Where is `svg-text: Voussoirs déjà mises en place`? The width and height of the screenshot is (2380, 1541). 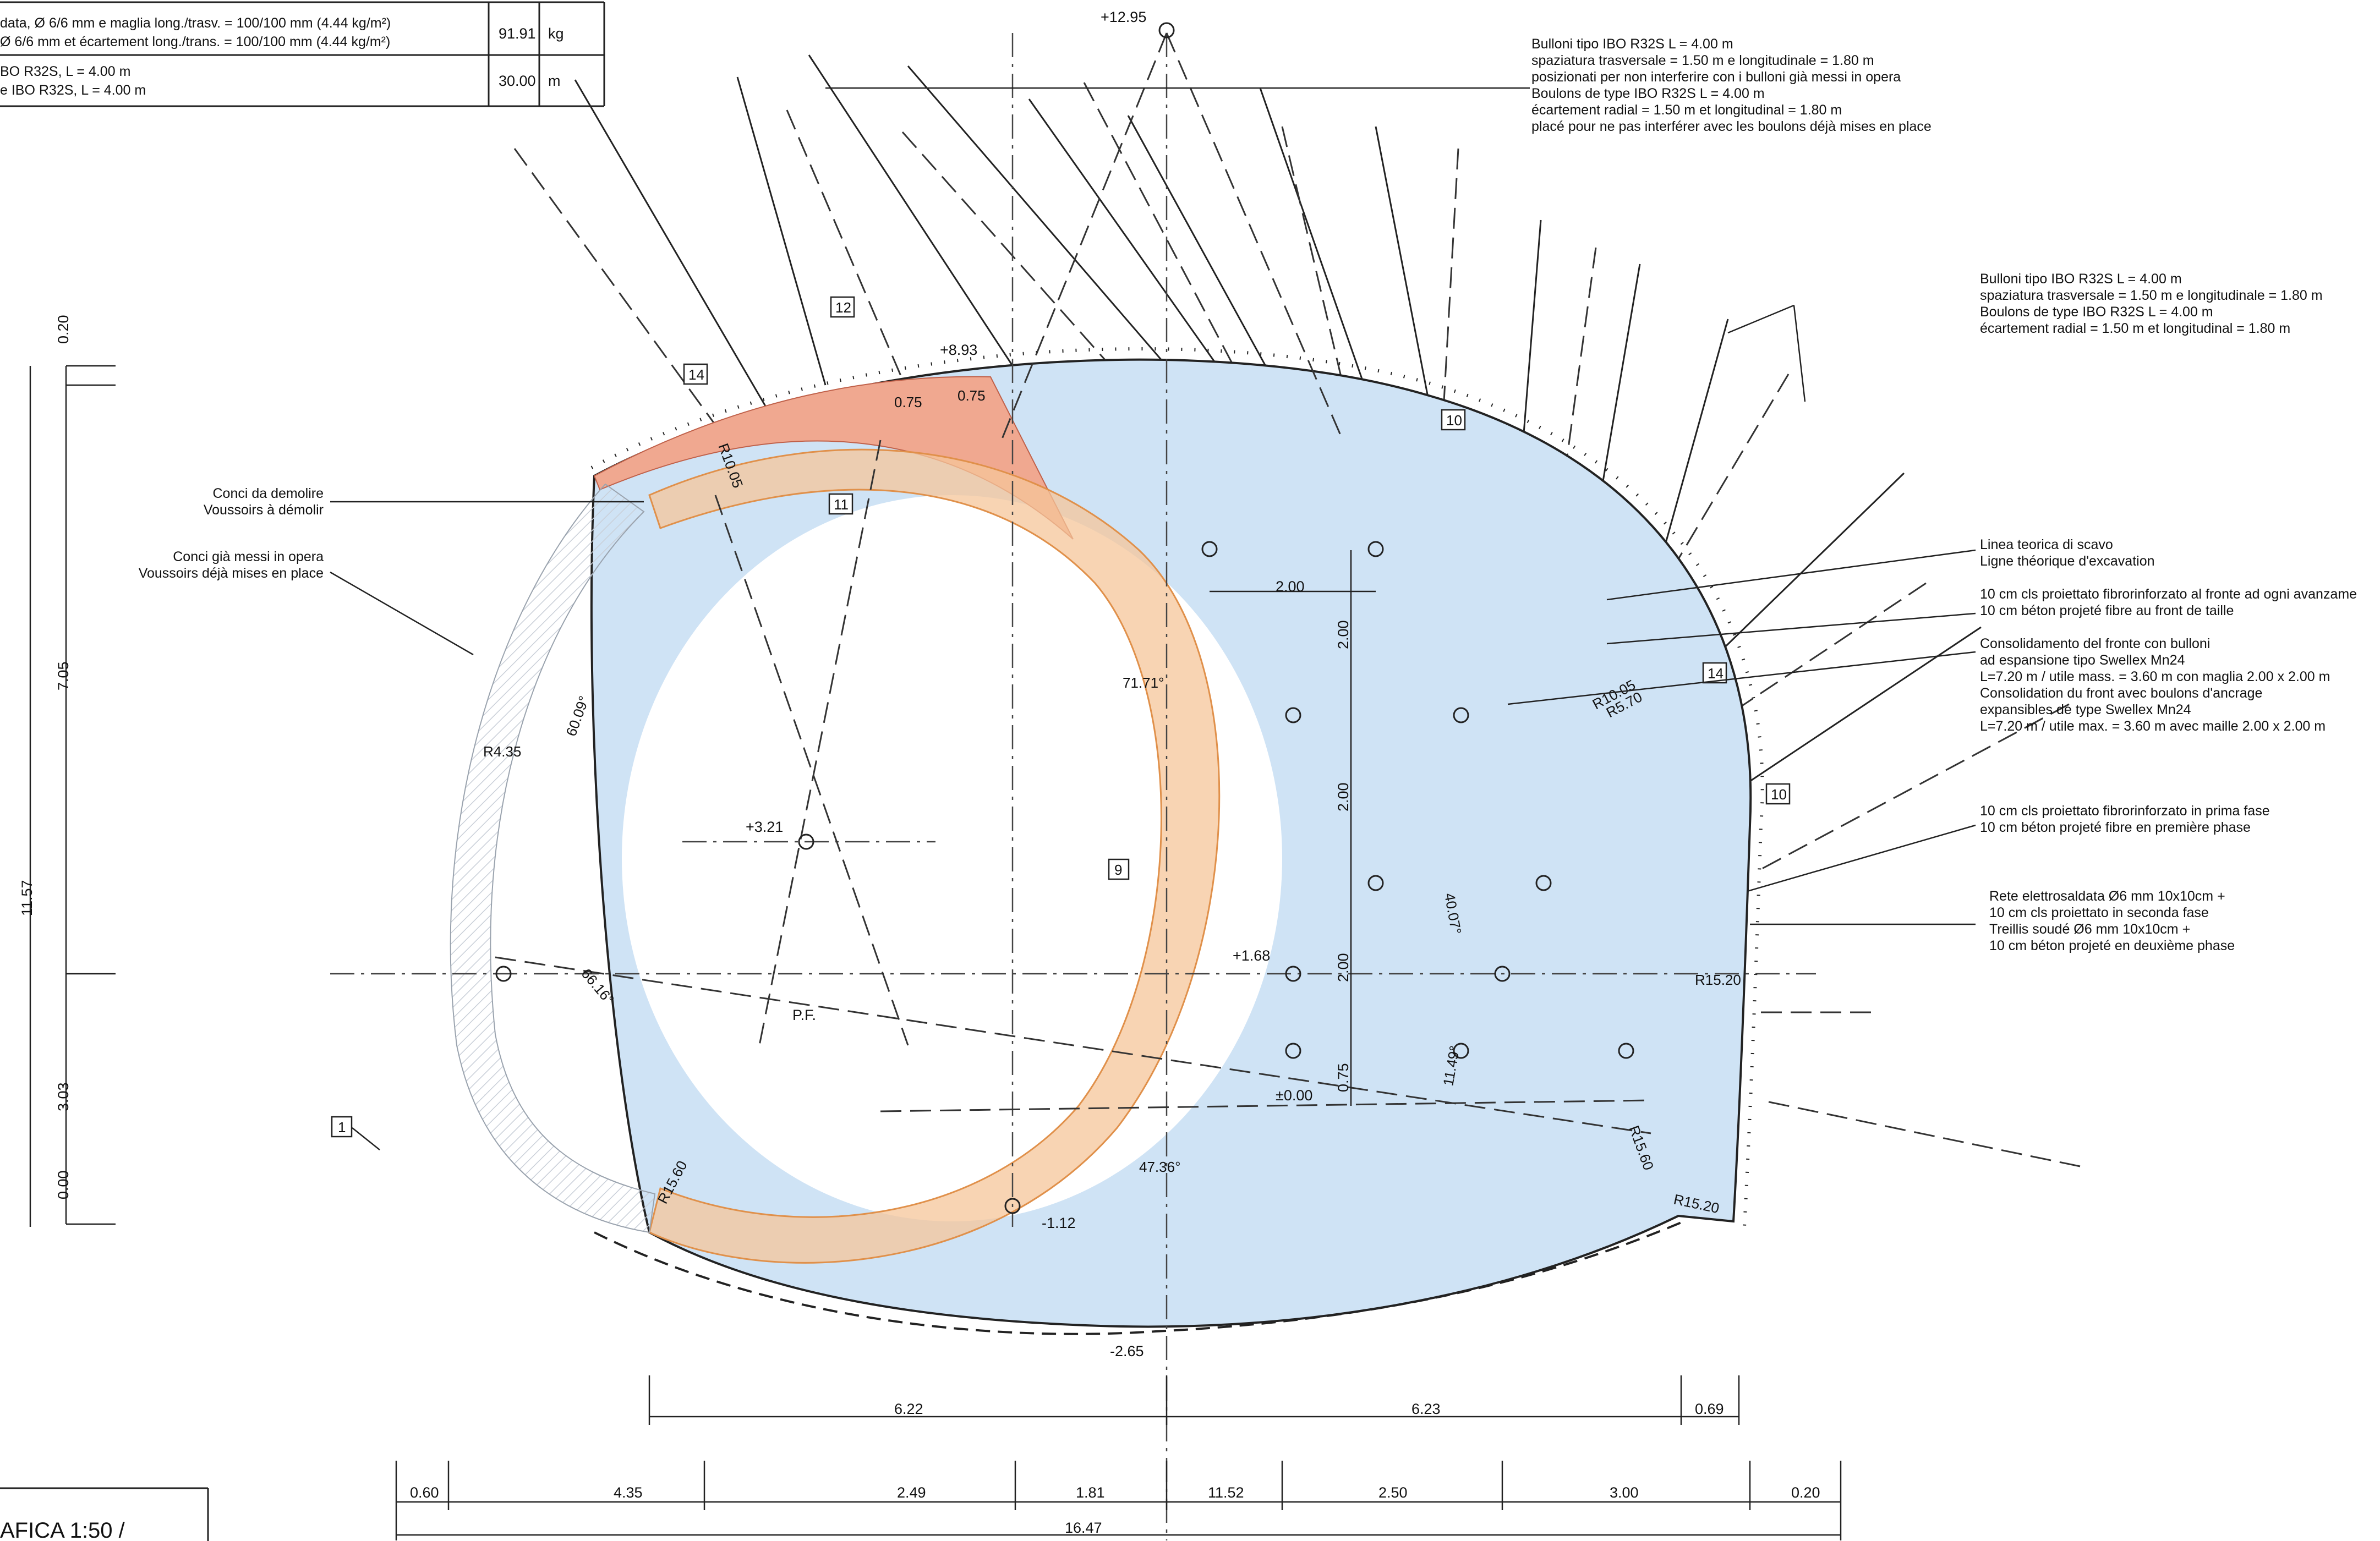 svg-text: Voussoirs déjà mises en place is located at coordinates (231, 573).